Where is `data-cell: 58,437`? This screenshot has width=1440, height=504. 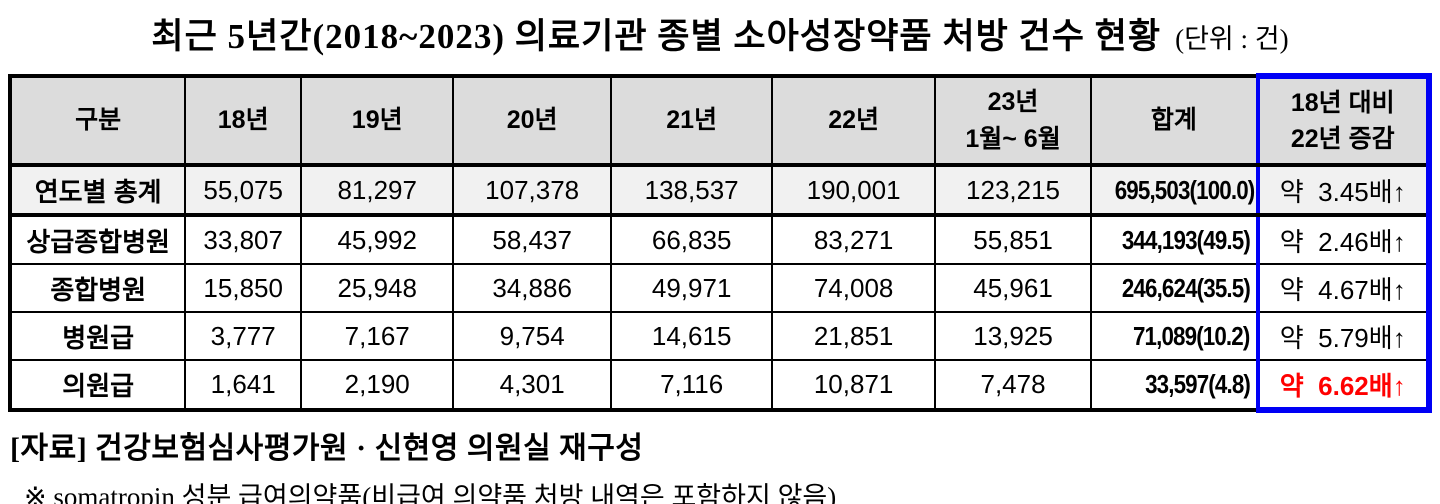
data-cell: 58,437 is located at coordinates (532, 239).